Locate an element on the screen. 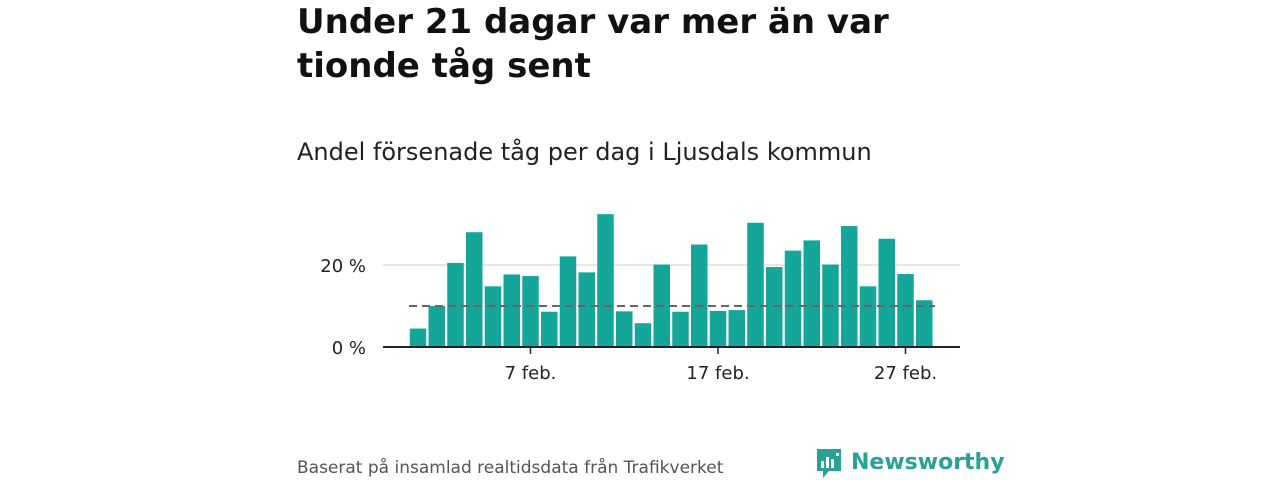 The height and width of the screenshot is (480, 1280). newsworthy-logo-icon is located at coordinates (829, 463).